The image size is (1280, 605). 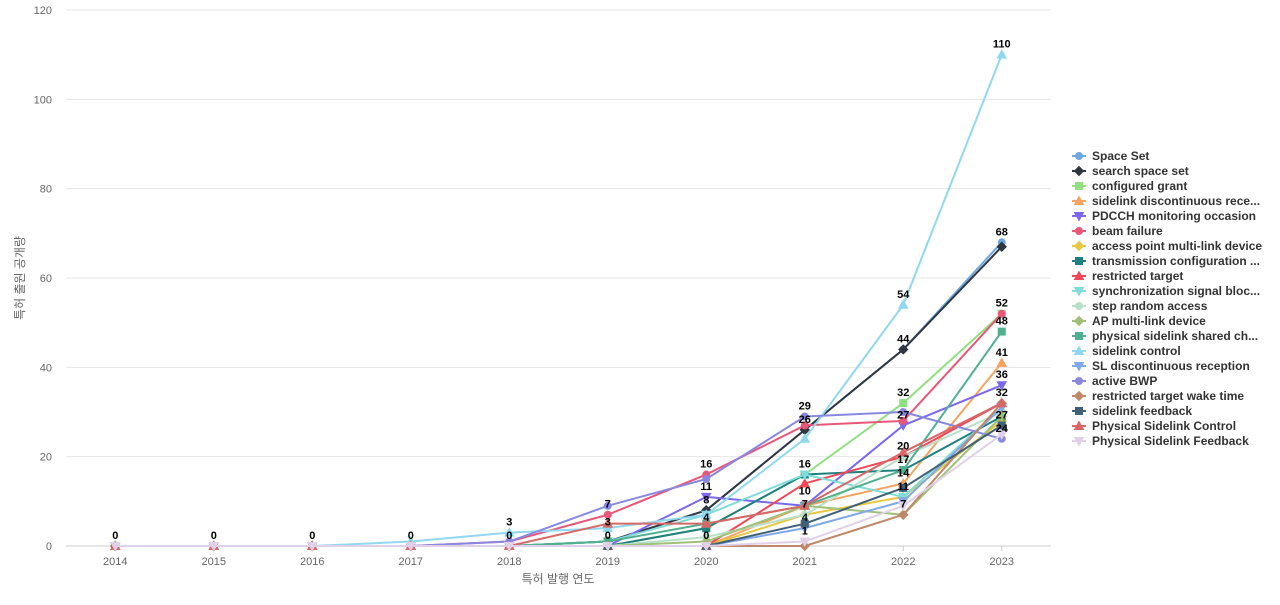 What do you see at coordinates (115, 562) in the screenshot?
I see `x-tick-label: 2014` at bounding box center [115, 562].